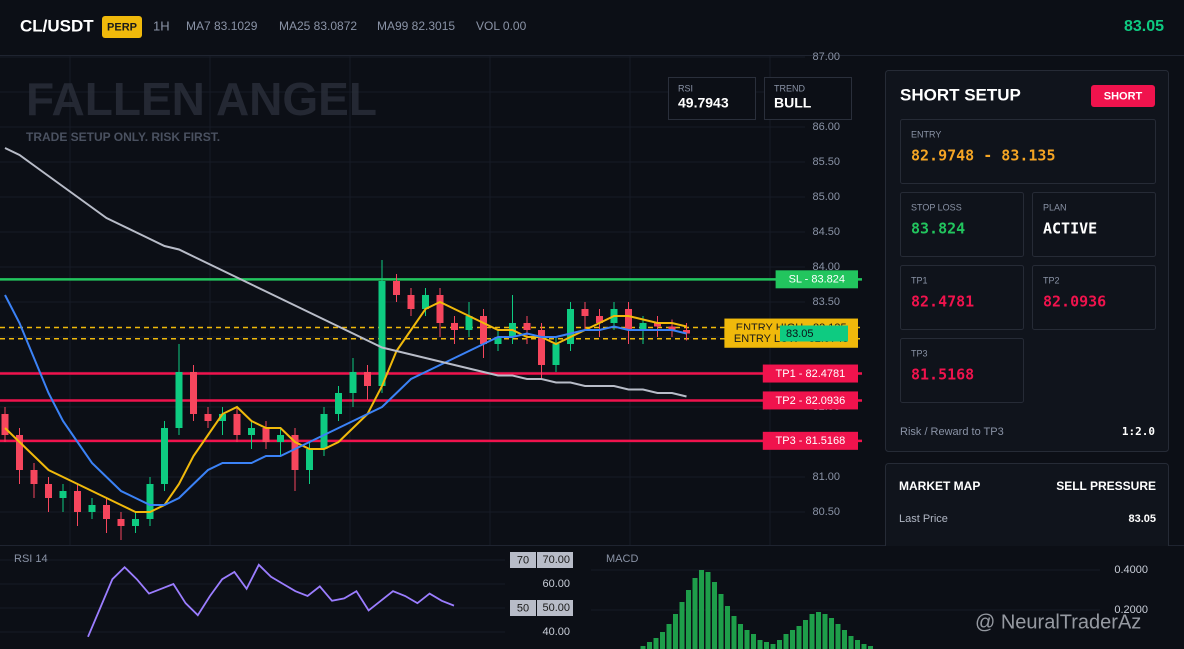  What do you see at coordinates (318, 26) in the screenshot?
I see `indicator: MA25 83.0872` at bounding box center [318, 26].